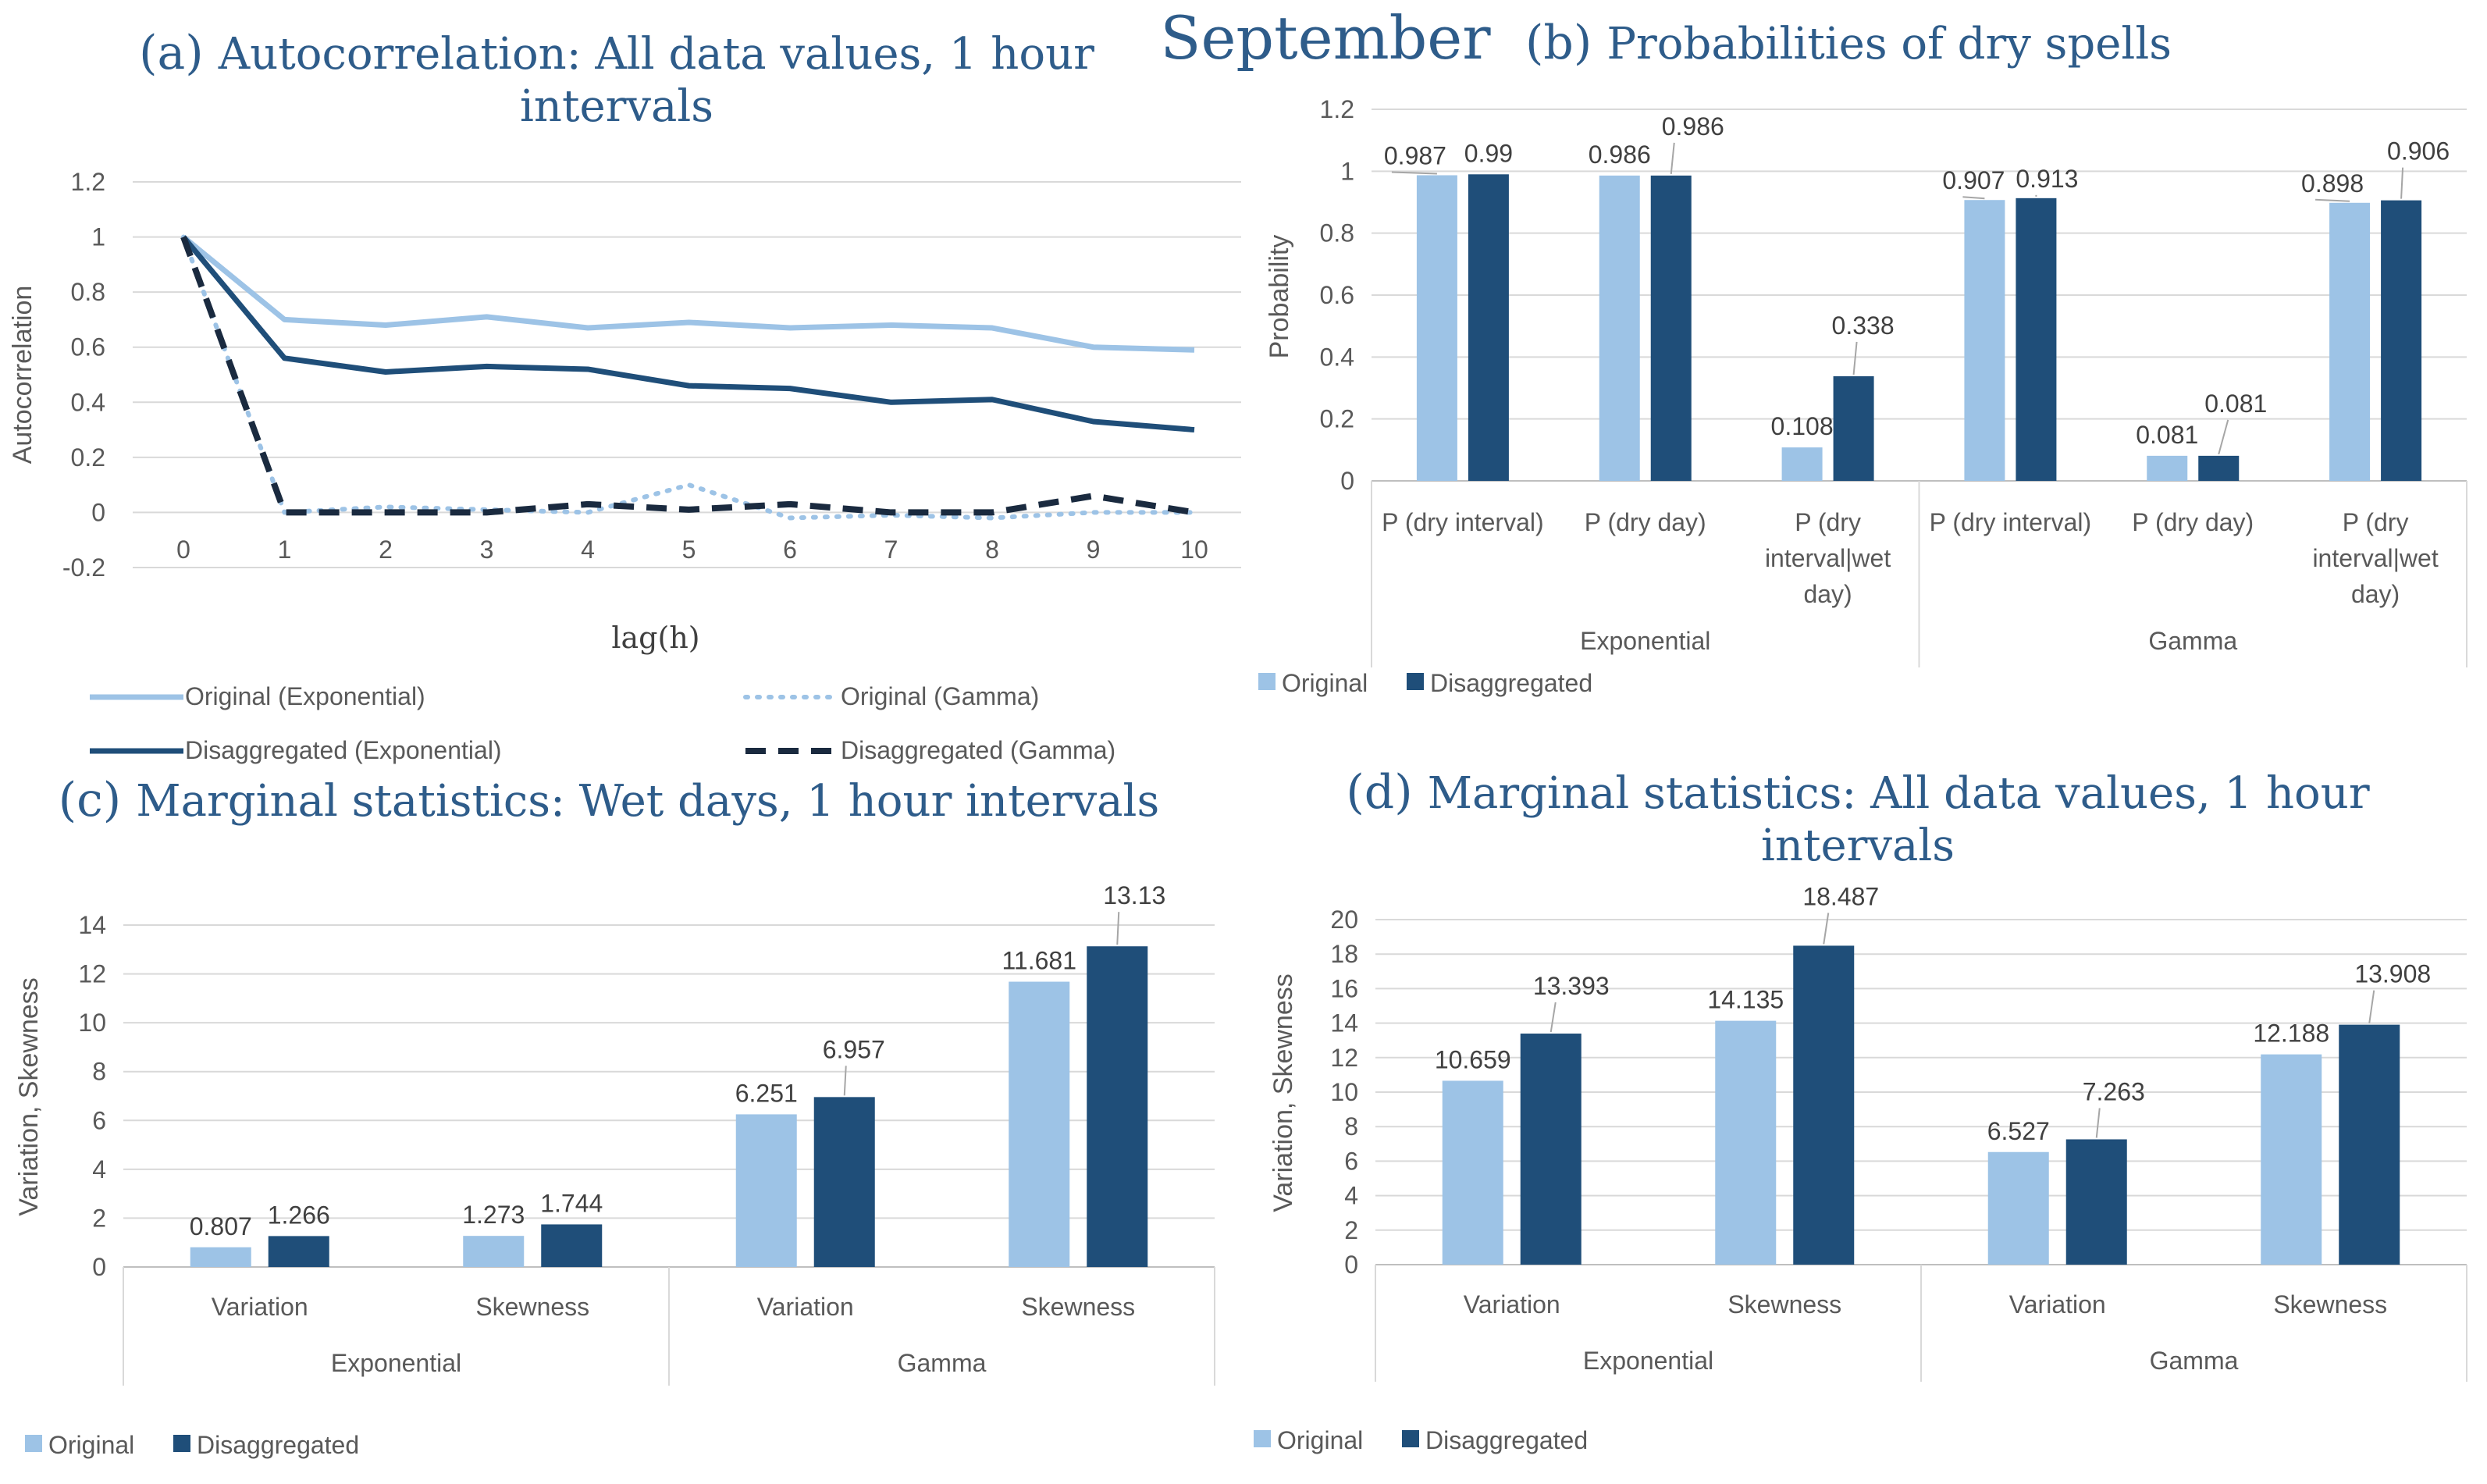 The height and width of the screenshot is (1484, 2487). Describe the element at coordinates (978, 750) in the screenshot. I see `legend-label: Disaggregated (Gamma)` at that location.